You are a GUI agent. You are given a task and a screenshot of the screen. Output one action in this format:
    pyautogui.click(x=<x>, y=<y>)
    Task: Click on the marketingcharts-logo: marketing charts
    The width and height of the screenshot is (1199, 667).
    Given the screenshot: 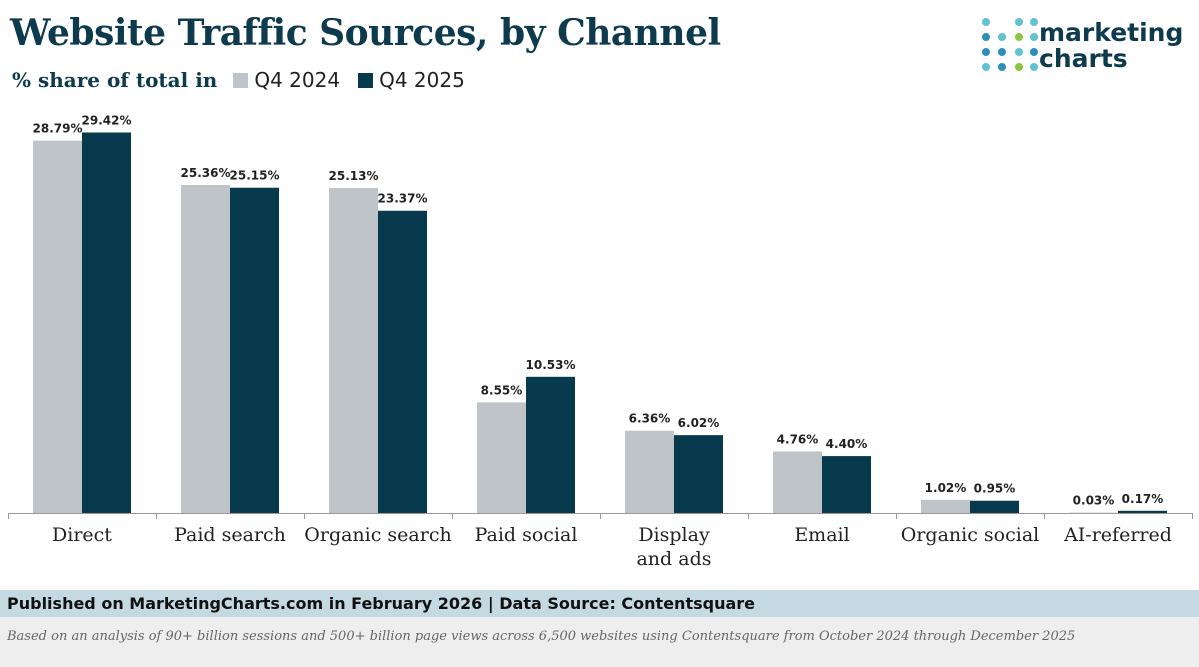 What is the action you would take?
    pyautogui.click(x=1087, y=47)
    